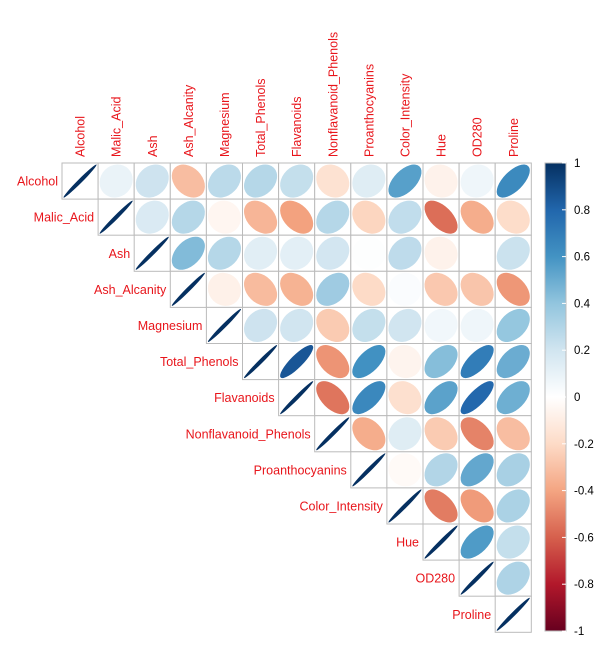 This screenshot has width=607, height=648. Describe the element at coordinates (342, 506) in the screenshot. I see `row-label: Color_Intensity` at that location.